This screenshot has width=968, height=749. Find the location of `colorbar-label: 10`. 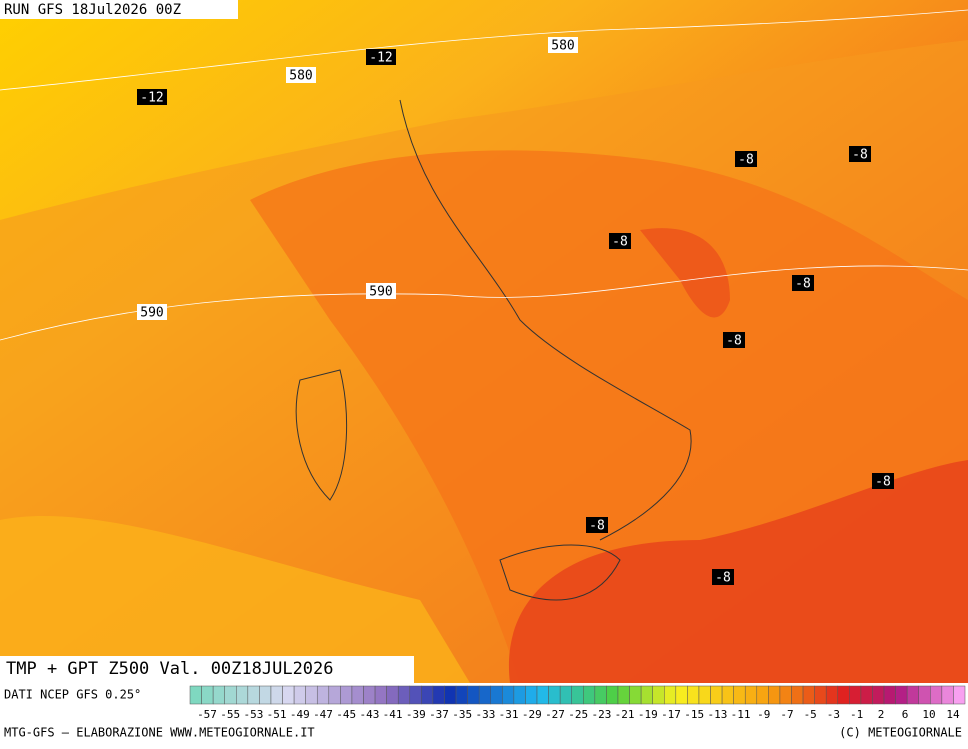

colorbar-label: 10 is located at coordinates (928, 714).